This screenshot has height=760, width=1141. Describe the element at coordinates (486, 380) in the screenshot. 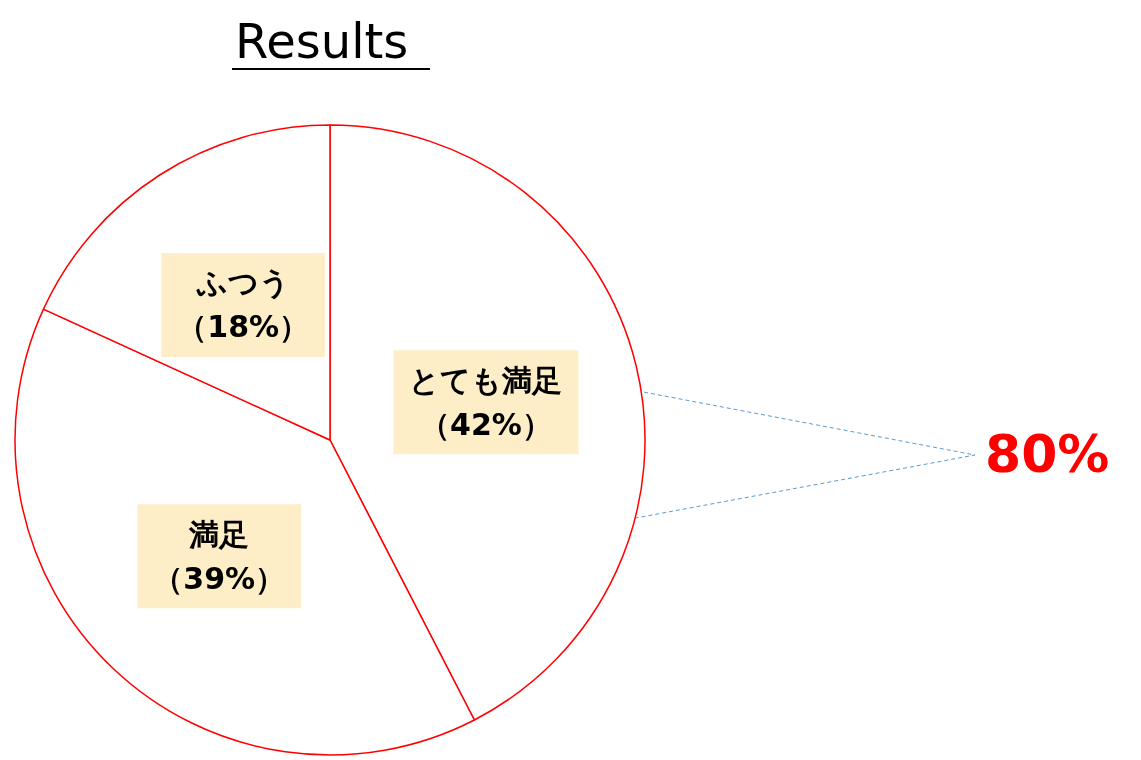

I see `slice-label: とても満足` at that location.